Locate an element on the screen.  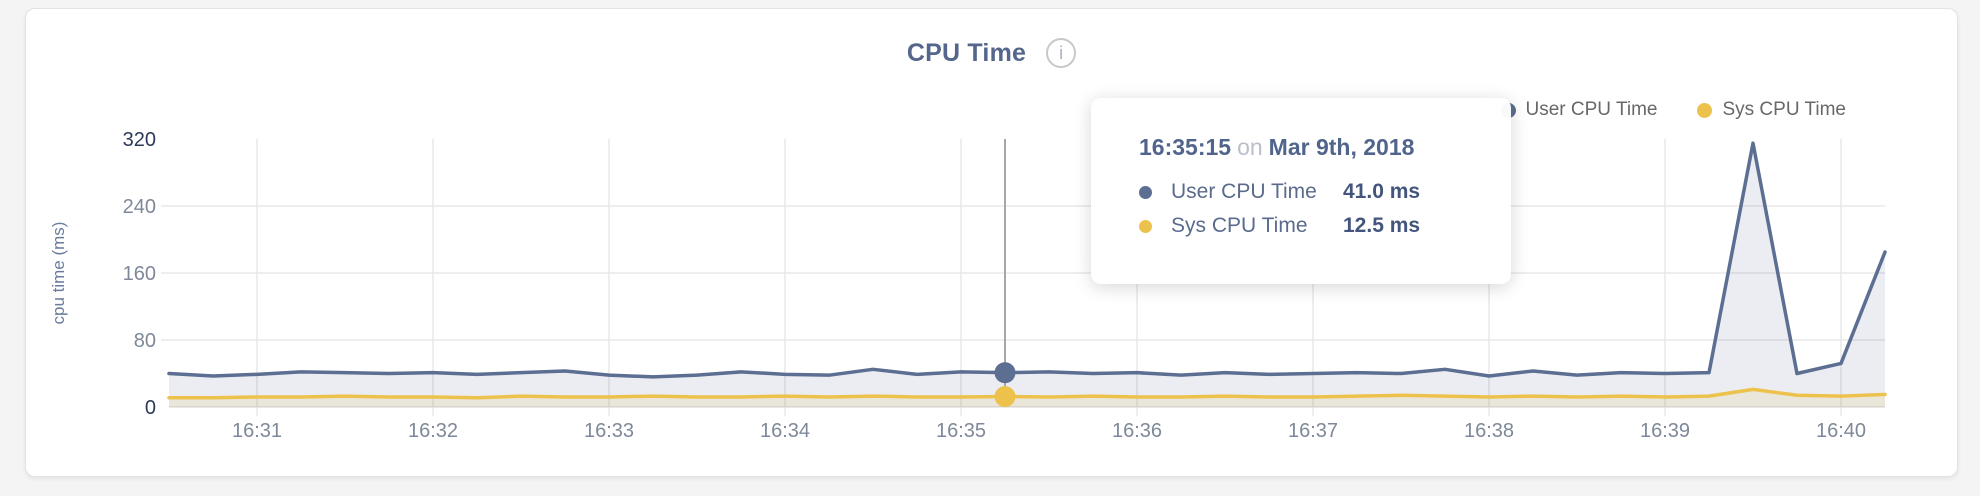
tooltip-header: 16:35:15 on Mar 9th, 2018 is located at coordinates (1325, 147).